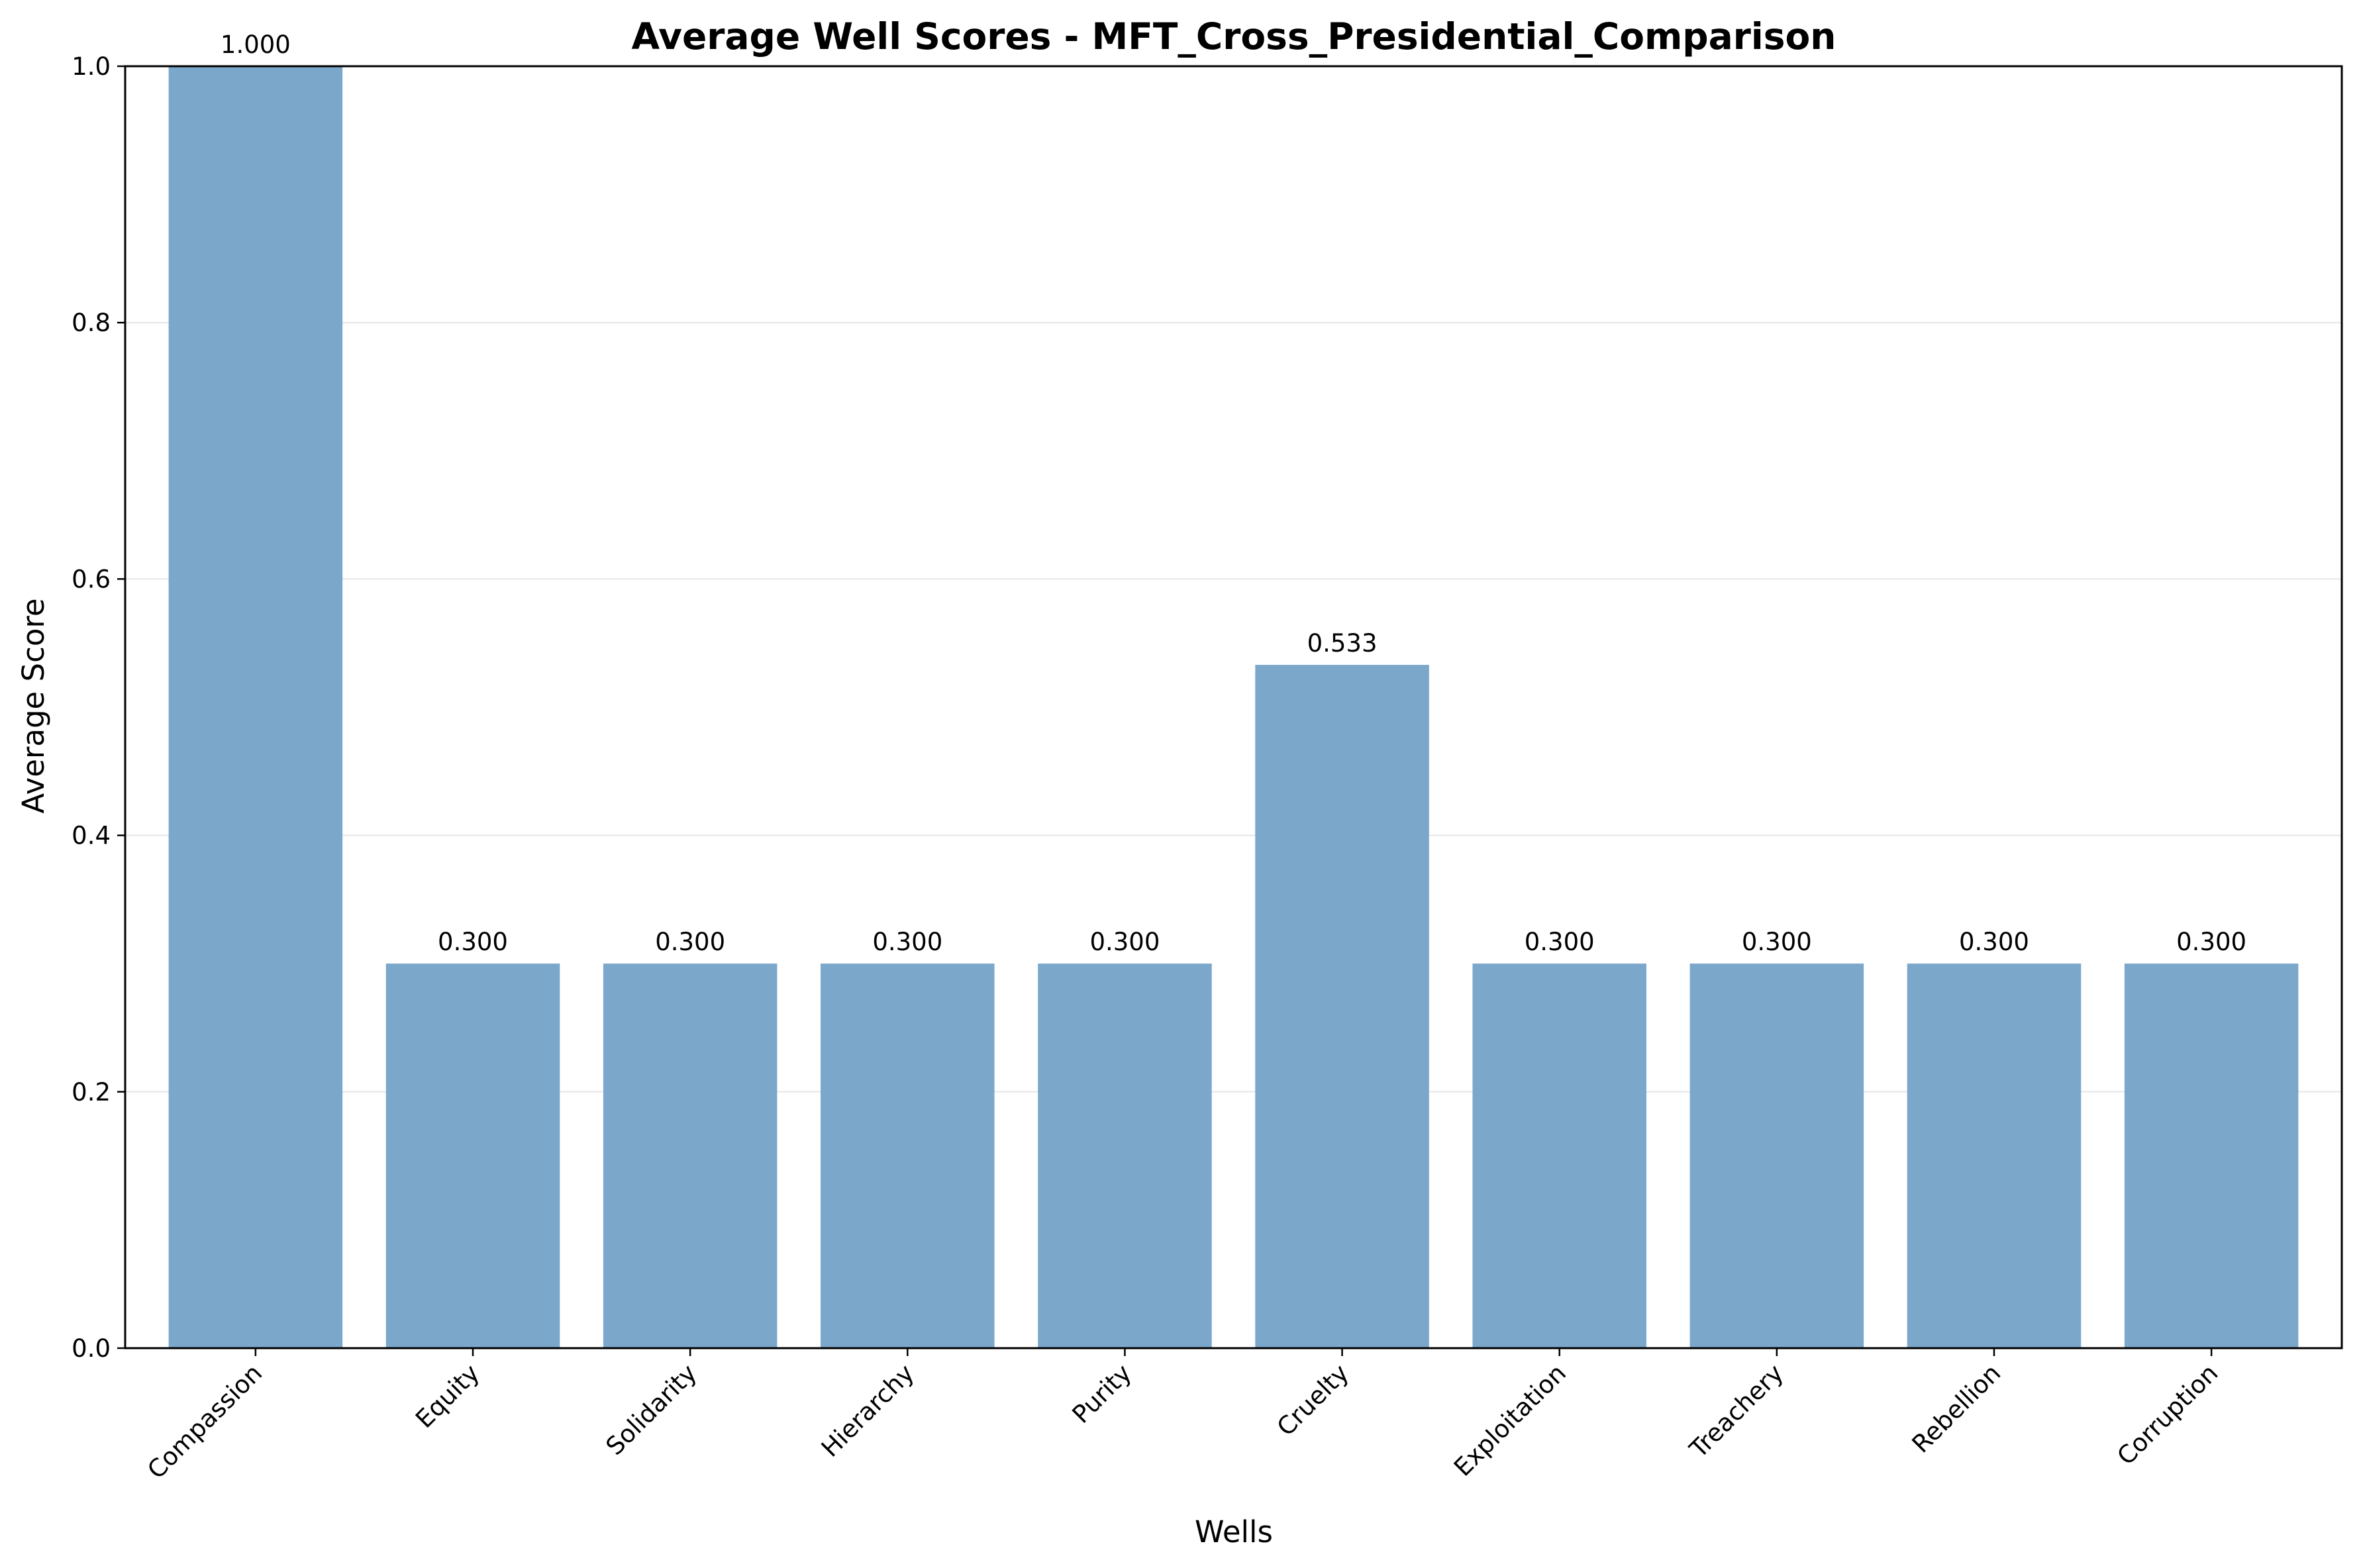 Image resolution: width=2363 pixels, height=1568 pixels. I want to click on data-label: 1.000, so click(256, 44).